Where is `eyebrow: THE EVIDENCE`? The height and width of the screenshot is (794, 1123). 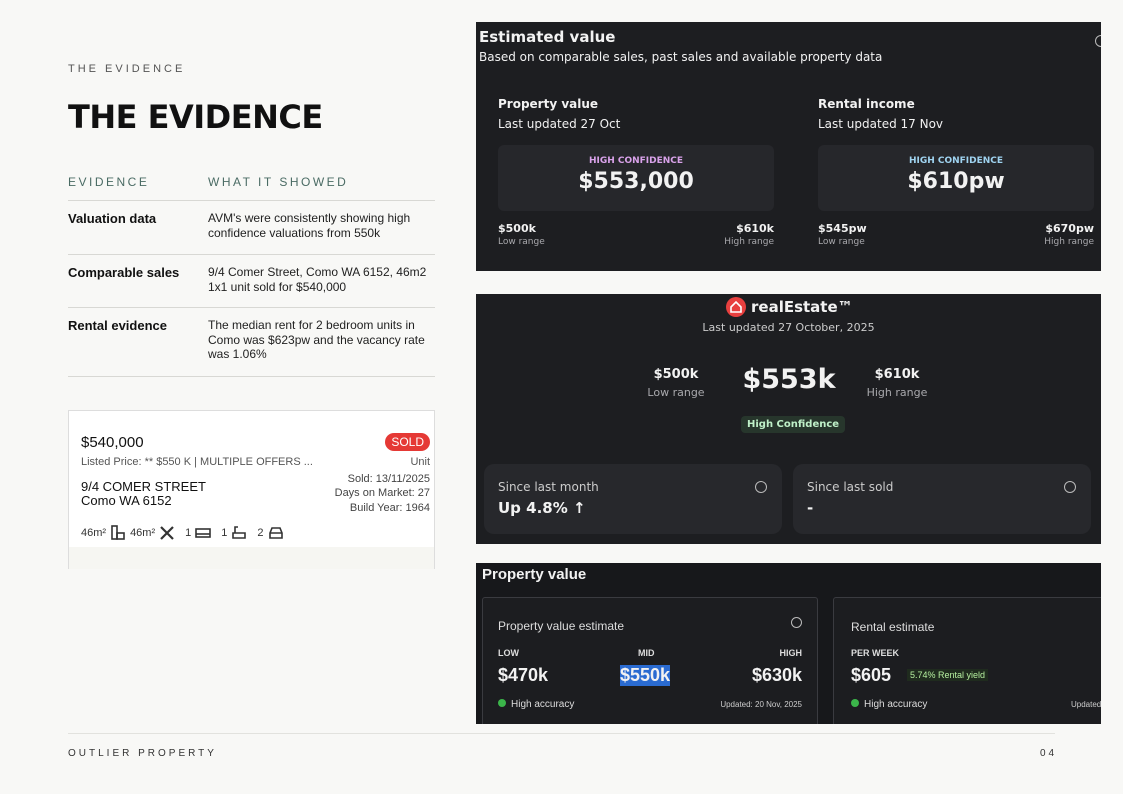
eyebrow: THE EVIDENCE is located at coordinates (127, 69).